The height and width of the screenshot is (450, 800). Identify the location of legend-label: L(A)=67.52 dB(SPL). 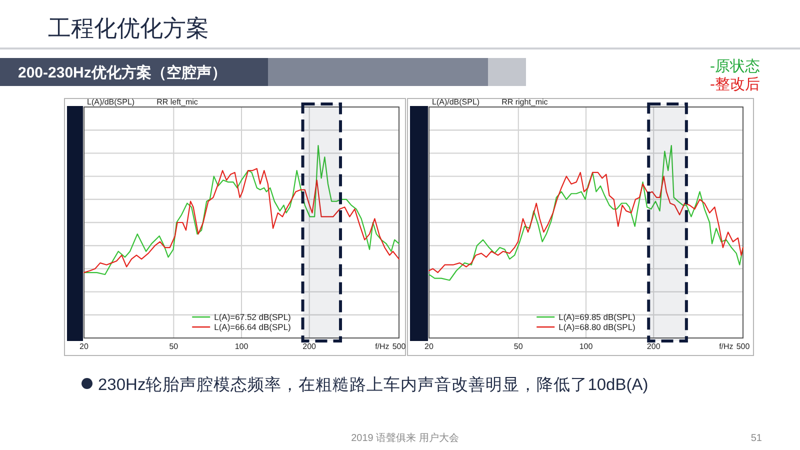
(253, 317).